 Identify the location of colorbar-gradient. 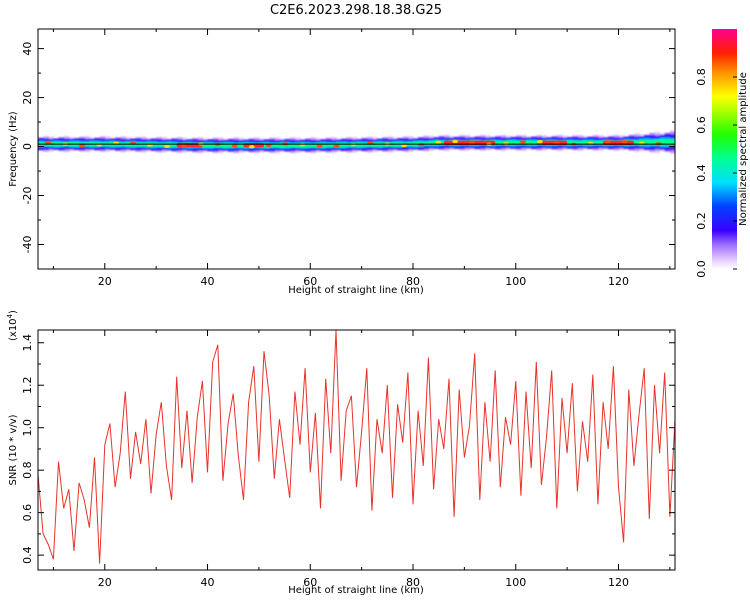
(724, 149).